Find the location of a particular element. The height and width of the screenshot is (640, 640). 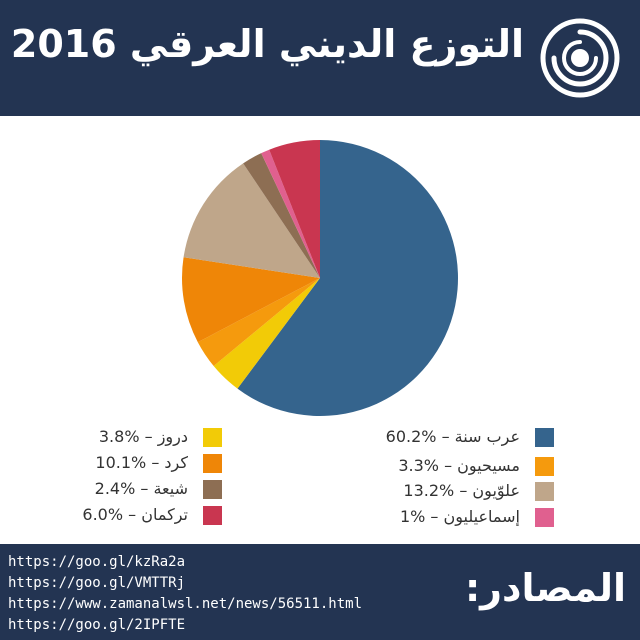

legend-label: تركمان – %6.0 is located at coordinates (135, 514).